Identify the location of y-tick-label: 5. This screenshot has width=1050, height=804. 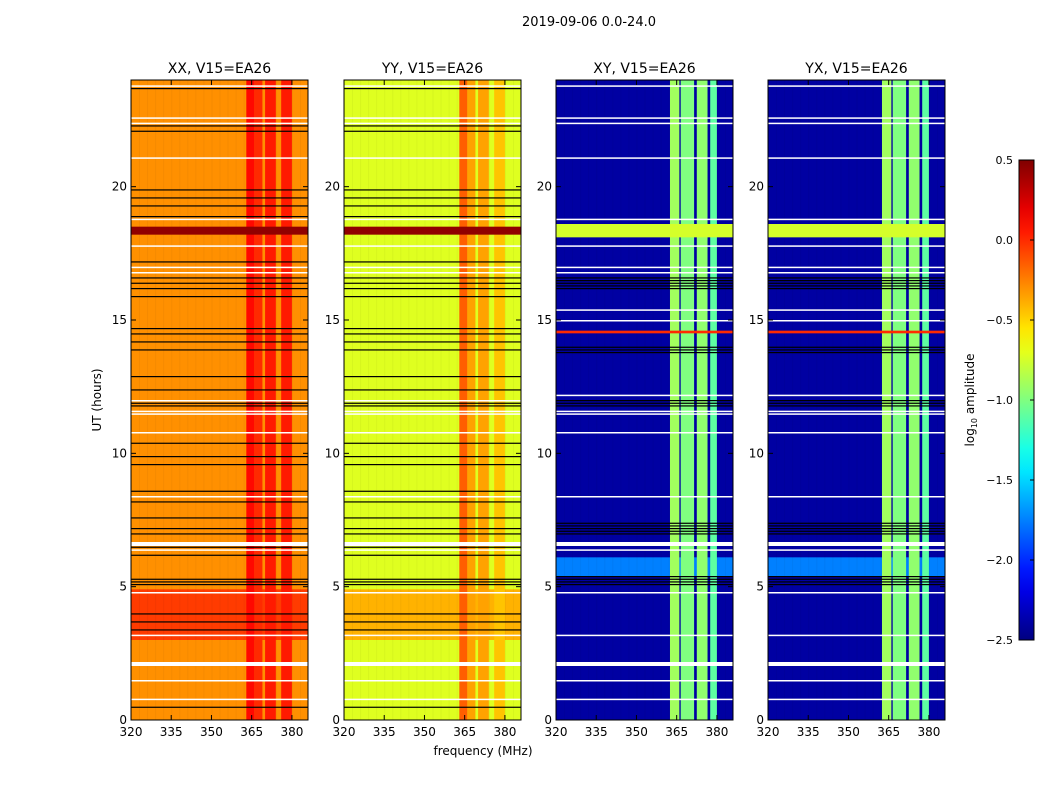
(336, 587).